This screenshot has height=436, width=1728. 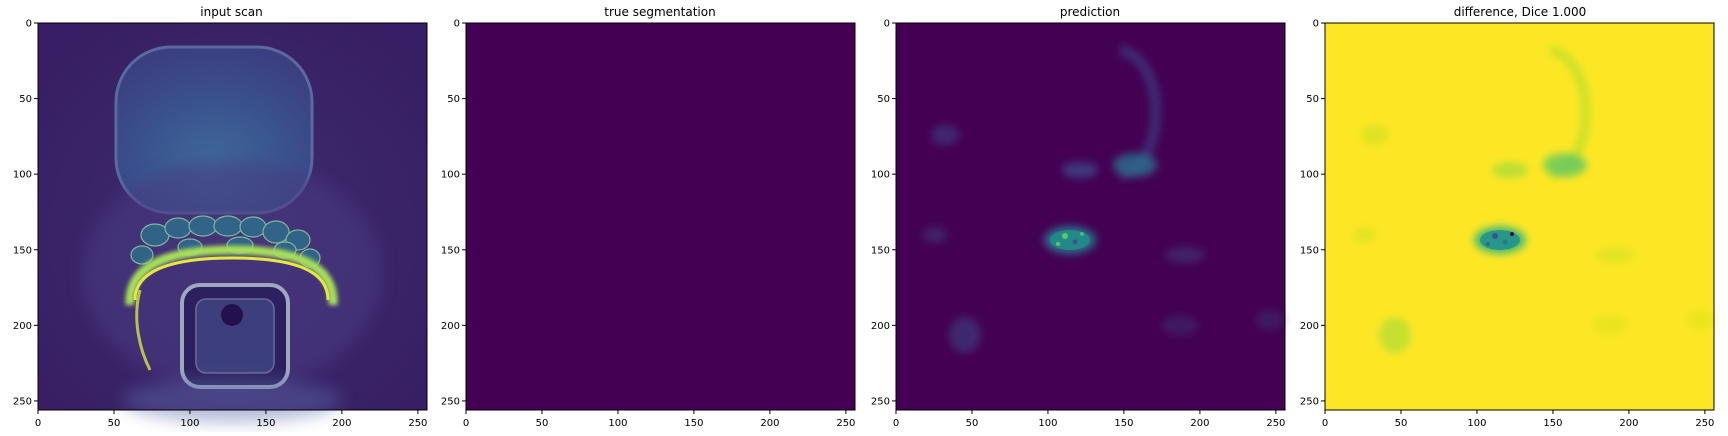 I want to click on panel-title: prediction, so click(x=1090, y=12).